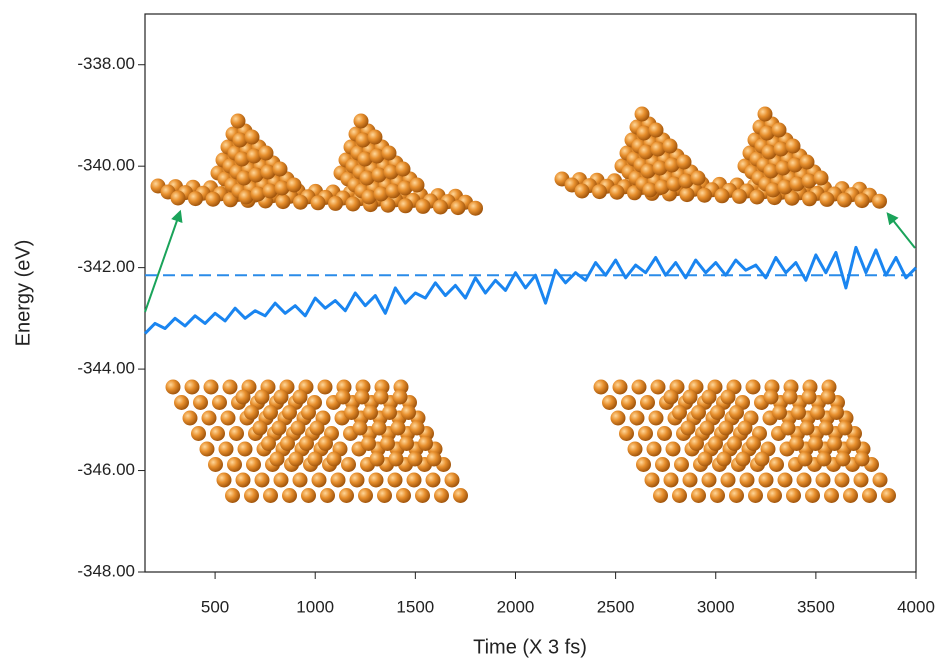  What do you see at coordinates (516, 606) in the screenshot?
I see `x-tick-label: 2000` at bounding box center [516, 606].